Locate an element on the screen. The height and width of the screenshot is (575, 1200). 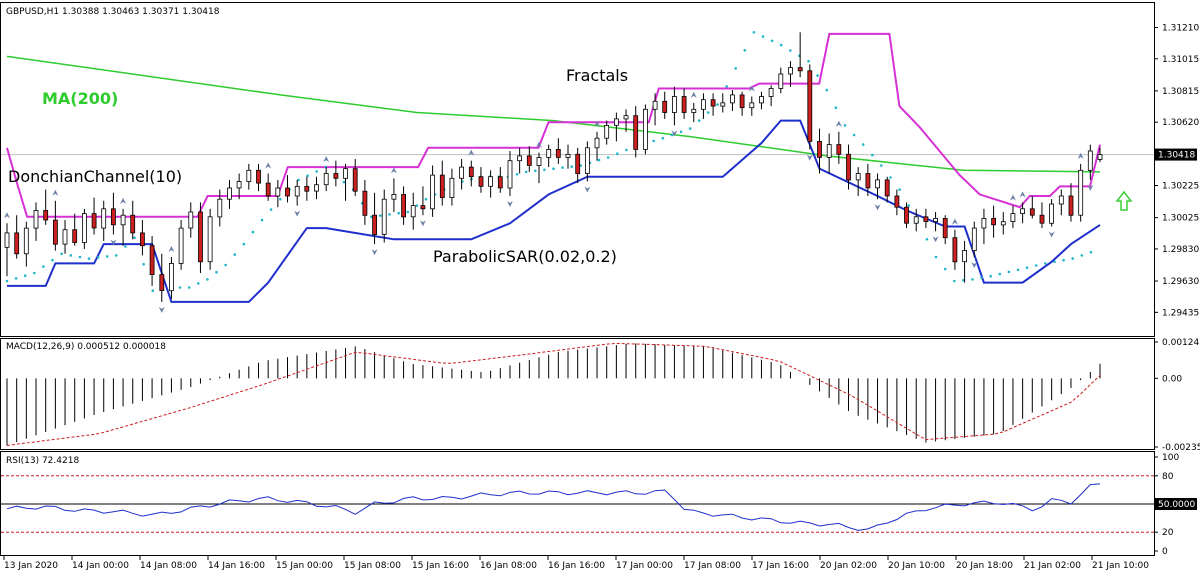
annotation-ma200: MA(200) is located at coordinates (80, 98).